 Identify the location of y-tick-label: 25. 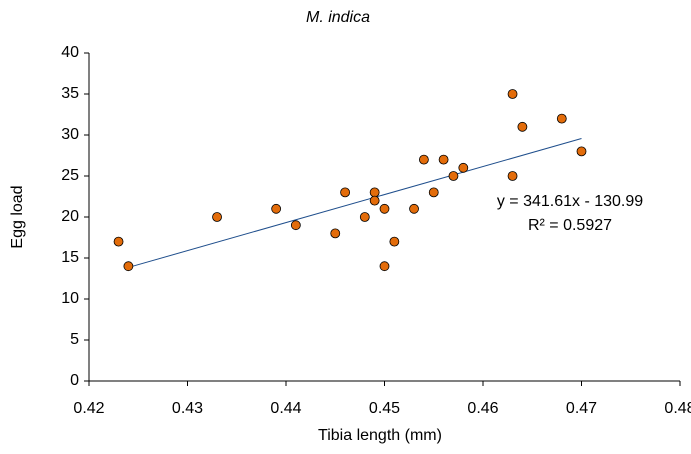
(70, 175).